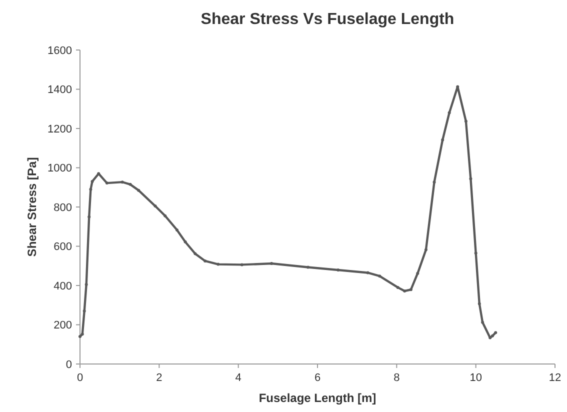 This screenshot has width=567, height=412. What do you see at coordinates (327, 19) in the screenshot?
I see `chart-title: Shear Stress Vs Fuselage Length` at bounding box center [327, 19].